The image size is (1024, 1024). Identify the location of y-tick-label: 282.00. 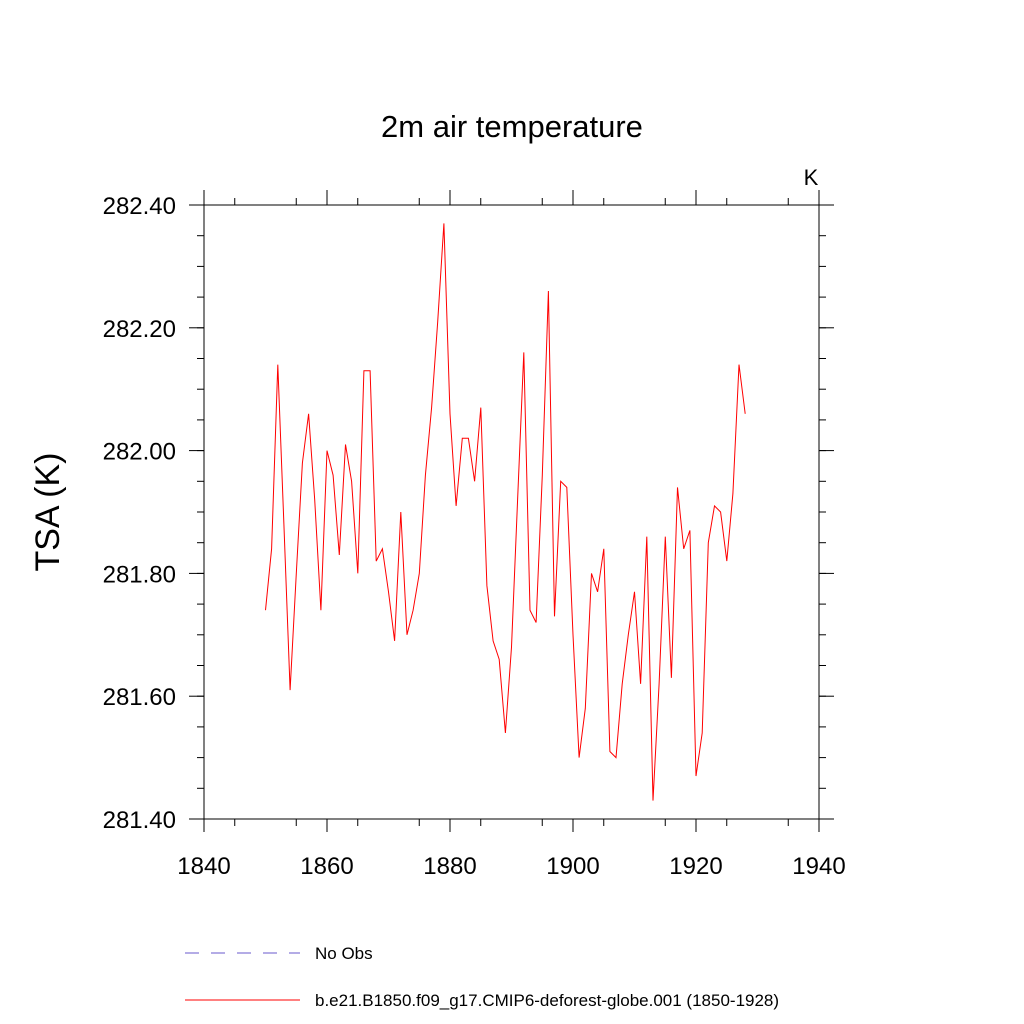
(139, 452).